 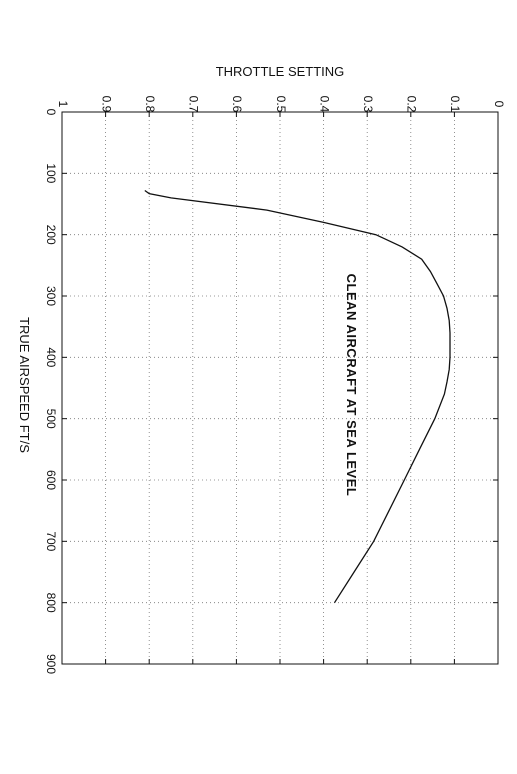 What do you see at coordinates (324, 104) in the screenshot?
I see `throttle-tick-label: 0.4` at bounding box center [324, 104].